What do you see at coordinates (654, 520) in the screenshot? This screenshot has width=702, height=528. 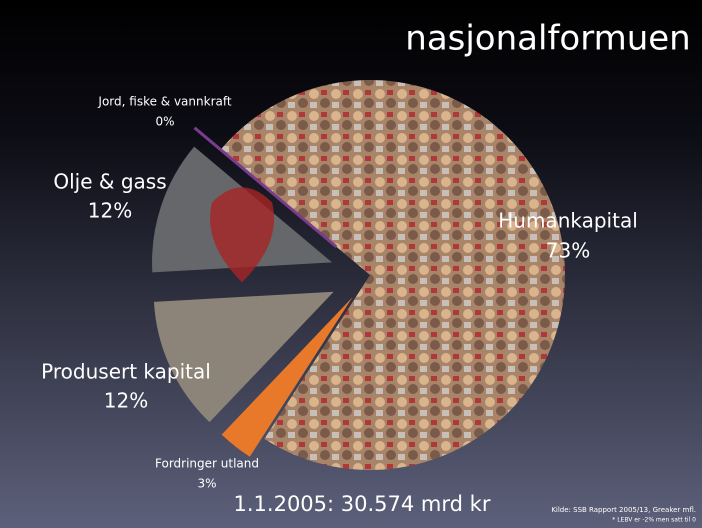 I see `note: * LEBV er -2% men satt til 0` at bounding box center [654, 520].